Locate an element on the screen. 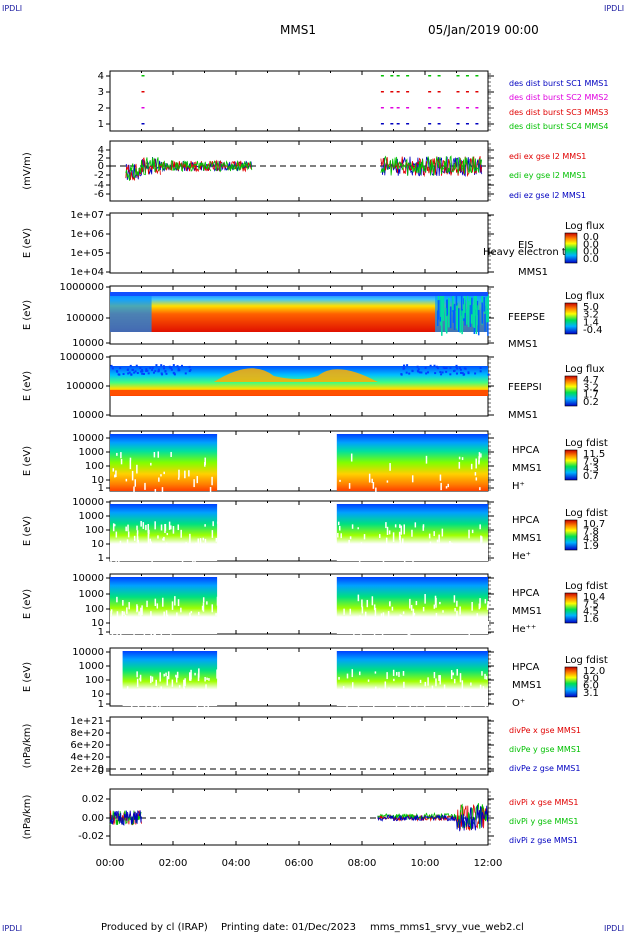 Image resolution: width=630 pixels, height=934 pixels. y-axis-label: E (eV) is located at coordinates (27, 315).